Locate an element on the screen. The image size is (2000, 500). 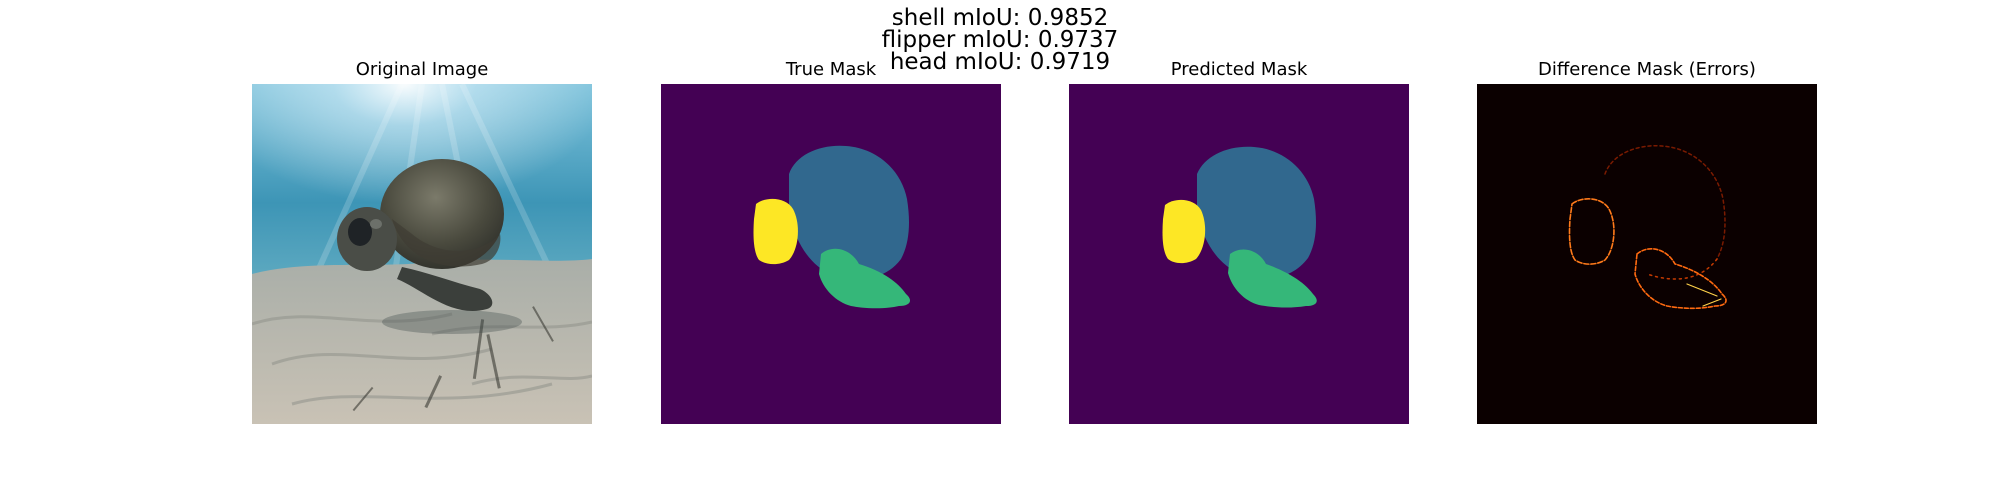
shell-miou-label: shell mIoU: 0.9852 is located at coordinates (1000, 18).